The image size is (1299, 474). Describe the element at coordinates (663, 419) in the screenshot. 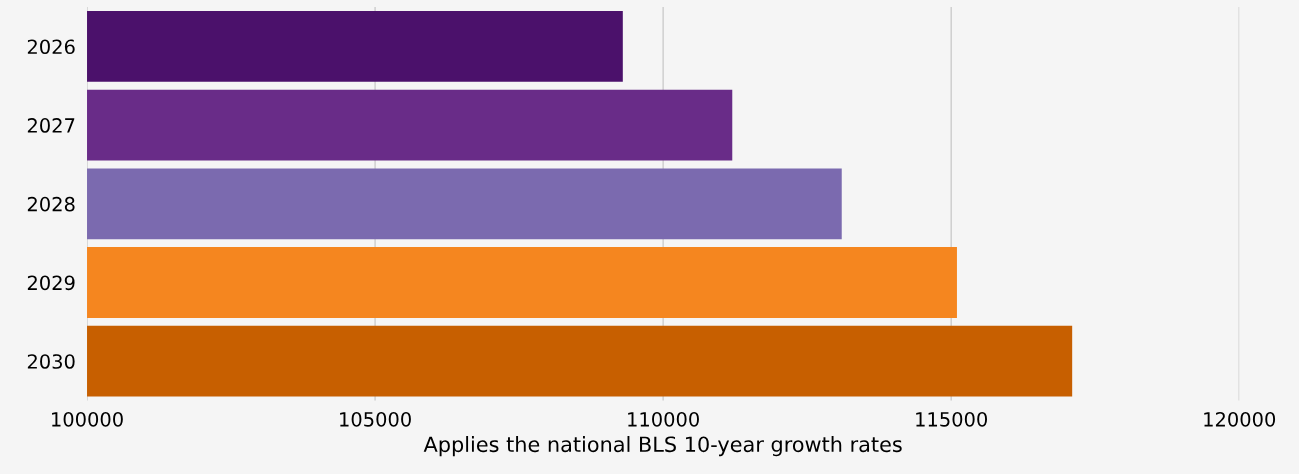

I see `x-tick-label: 110000` at that location.